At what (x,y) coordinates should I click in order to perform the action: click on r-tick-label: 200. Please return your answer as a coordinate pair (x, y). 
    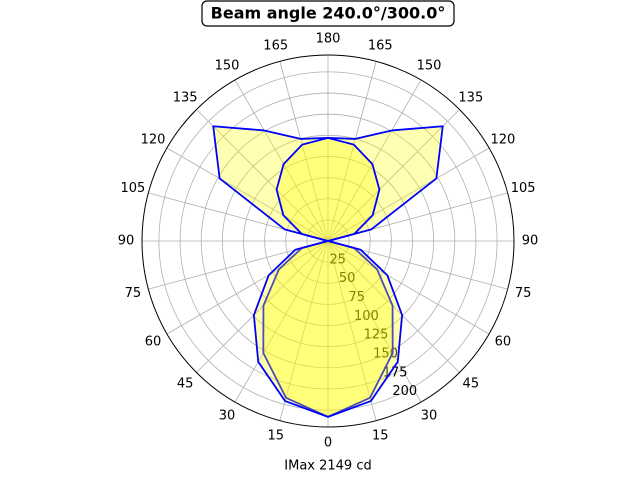
    Looking at the image, I should click on (404, 391).